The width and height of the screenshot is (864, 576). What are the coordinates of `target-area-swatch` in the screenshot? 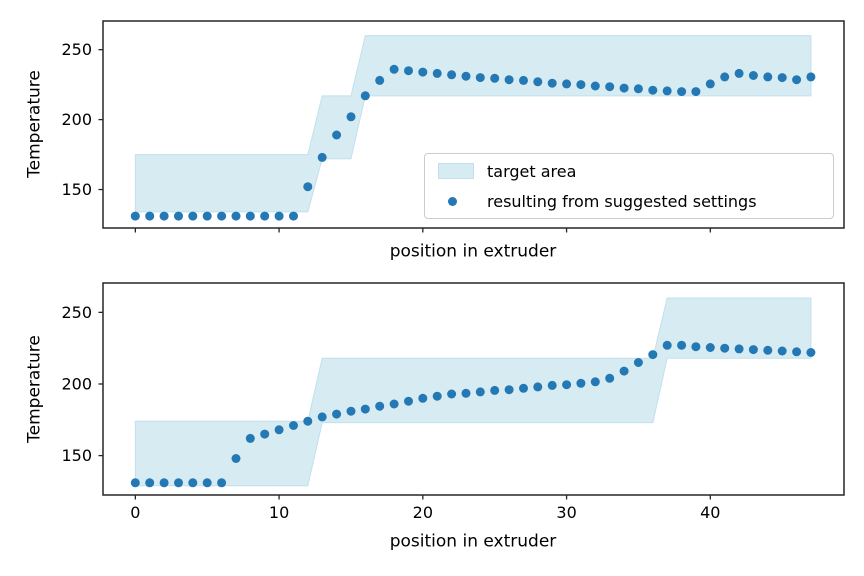 It's located at (456, 171).